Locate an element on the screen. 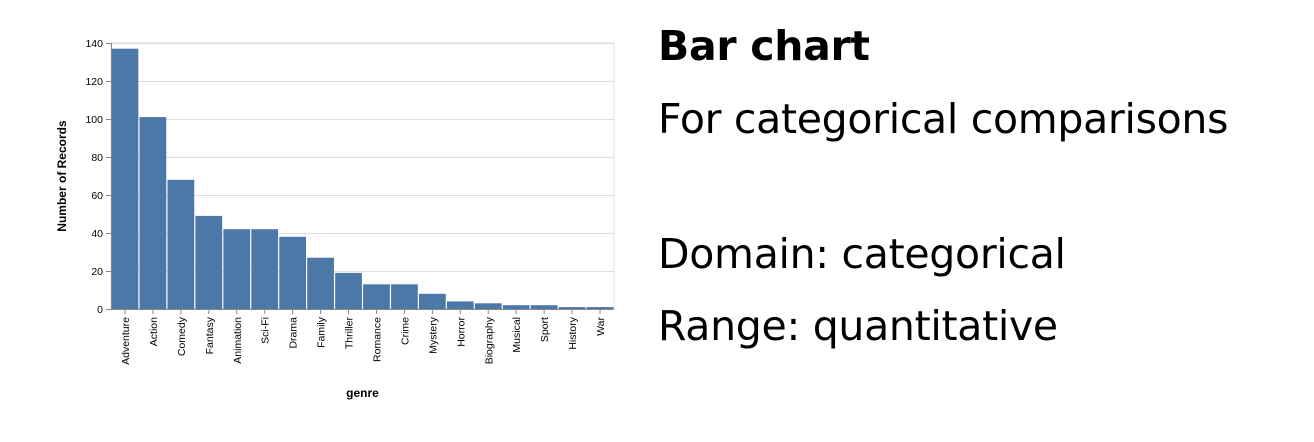 The height and width of the screenshot is (442, 1314). x-tick-label: Adventure is located at coordinates (126, 341).